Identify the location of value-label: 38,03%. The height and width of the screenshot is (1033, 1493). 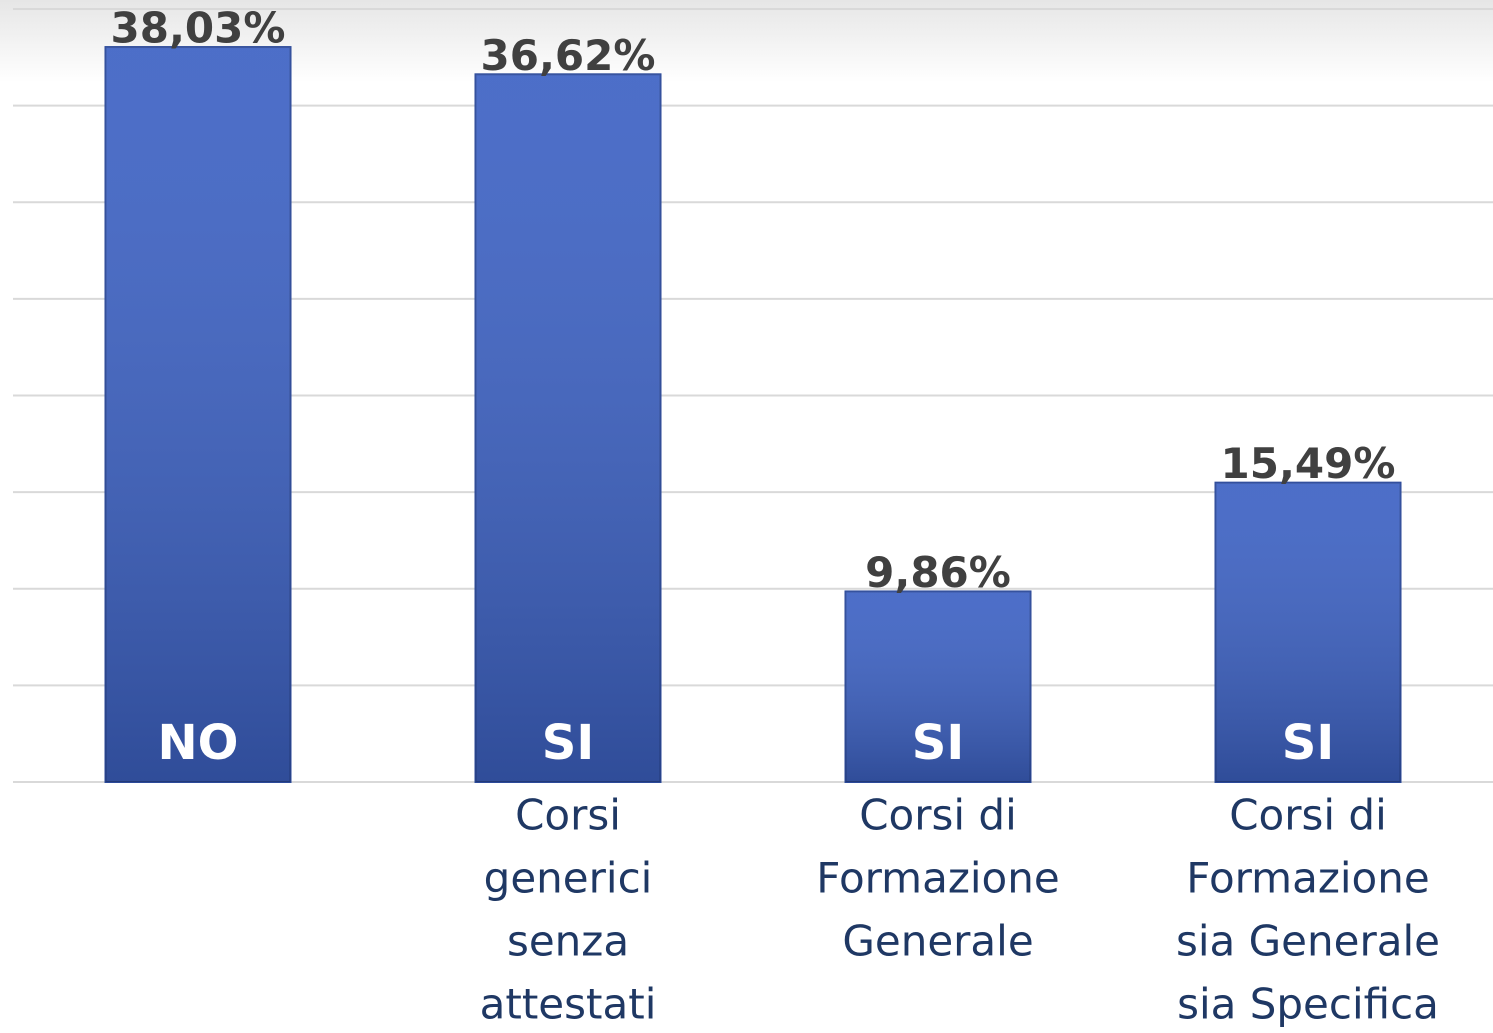
(198, 28).